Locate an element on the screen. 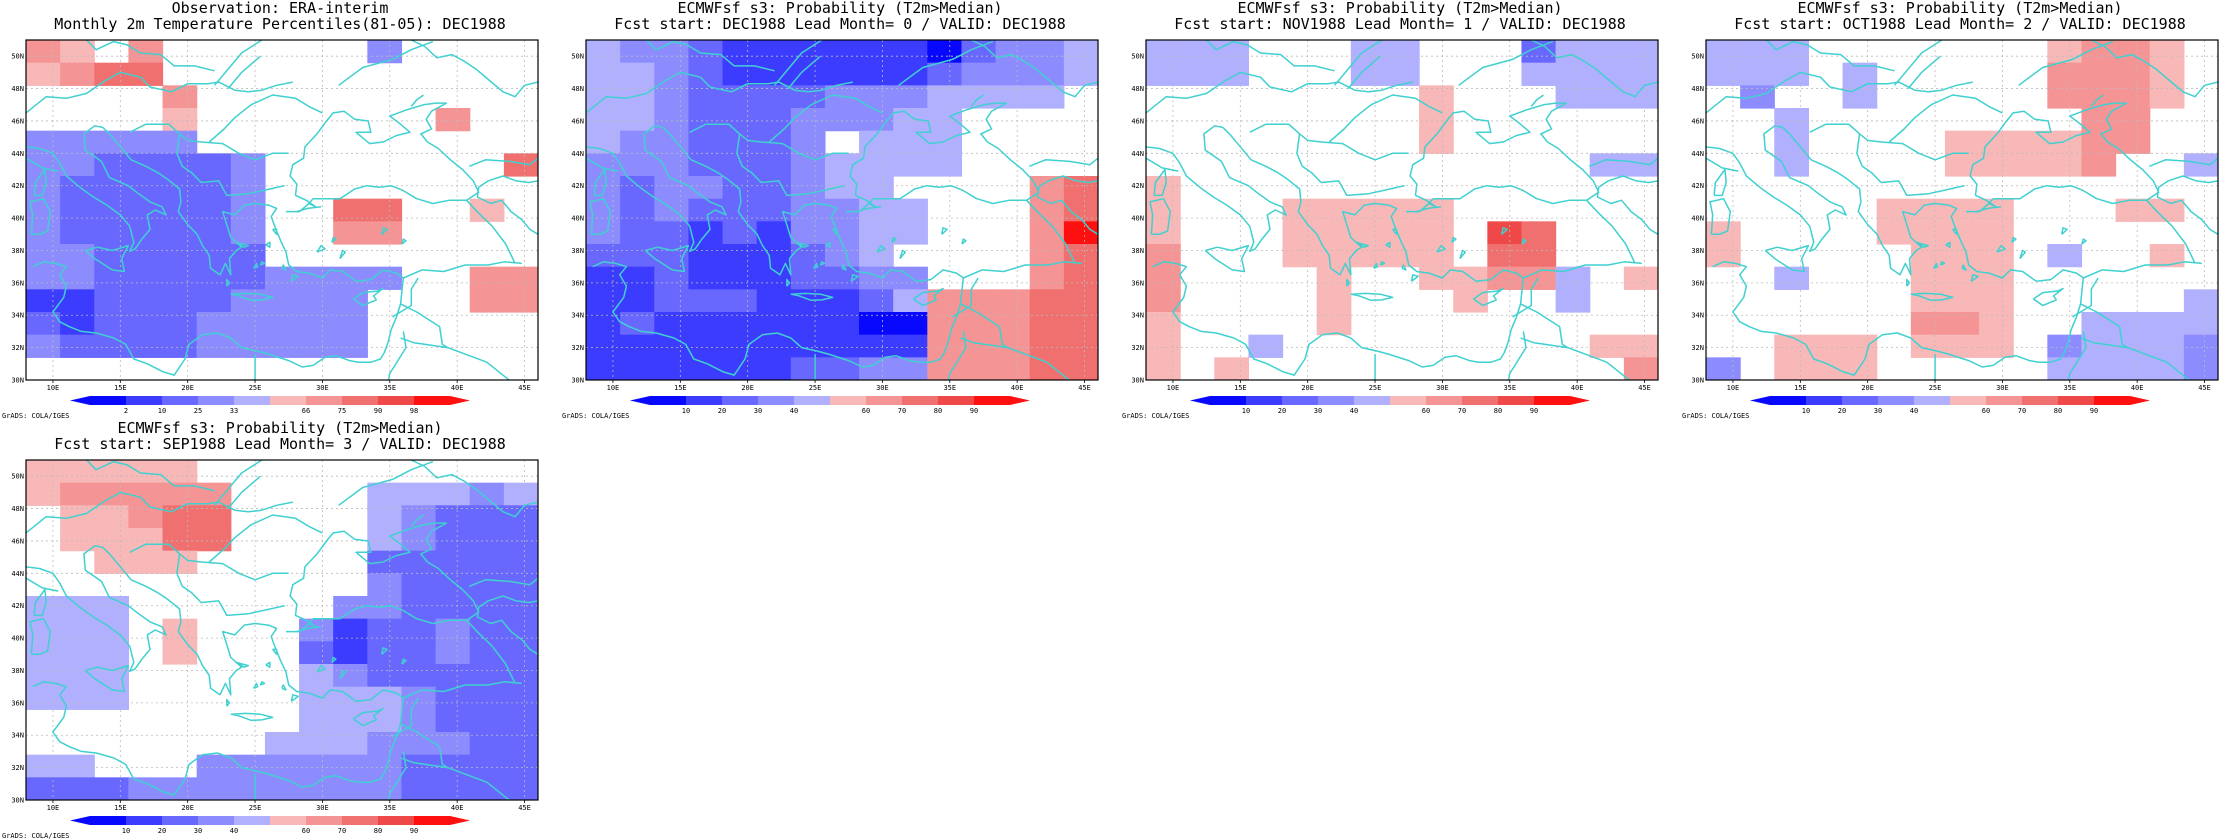 The width and height of the screenshot is (2240, 840). lat-tick-label: 48N is located at coordinates (1697, 89).